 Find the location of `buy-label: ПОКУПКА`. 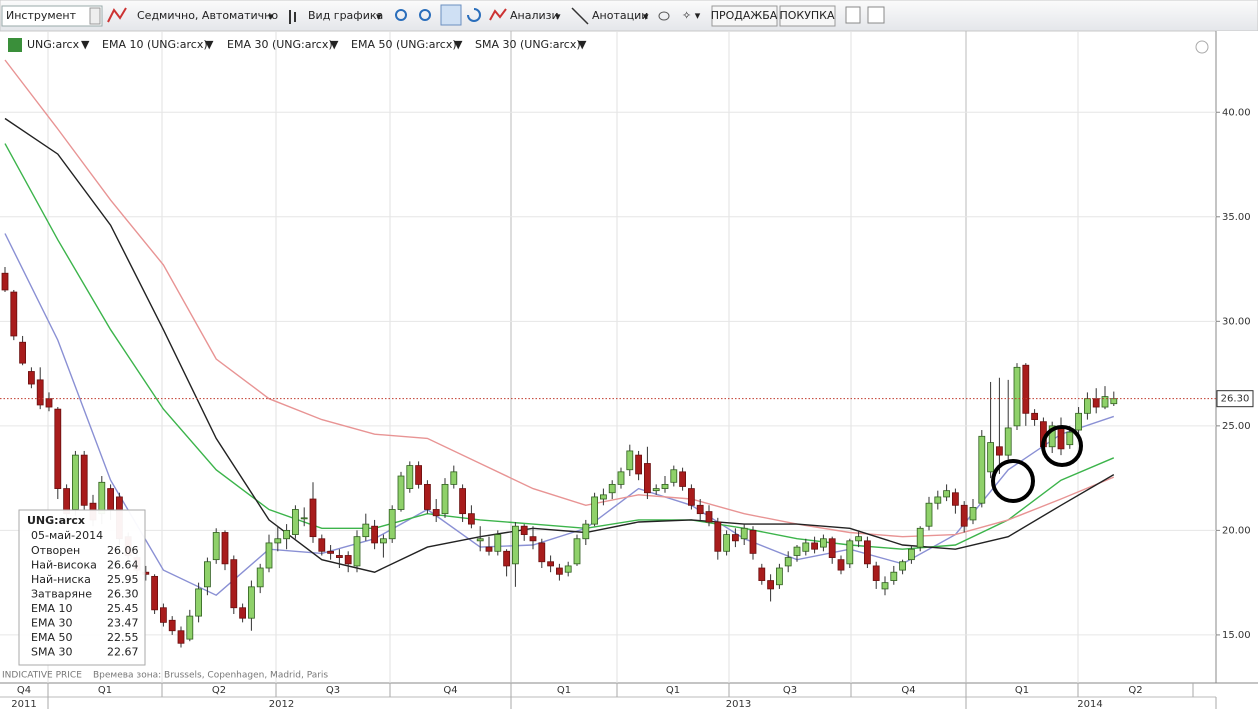

buy-label: ПОКУПКА is located at coordinates (807, 15).